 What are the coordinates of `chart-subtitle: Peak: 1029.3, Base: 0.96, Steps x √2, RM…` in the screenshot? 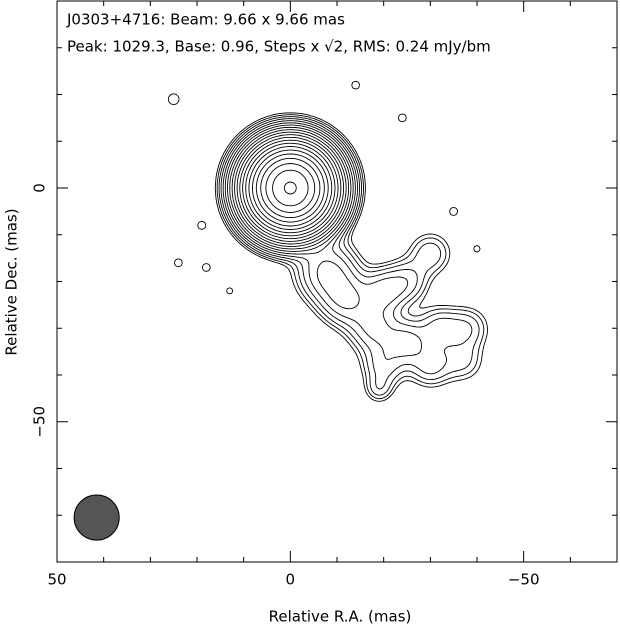 It's located at (279, 47).